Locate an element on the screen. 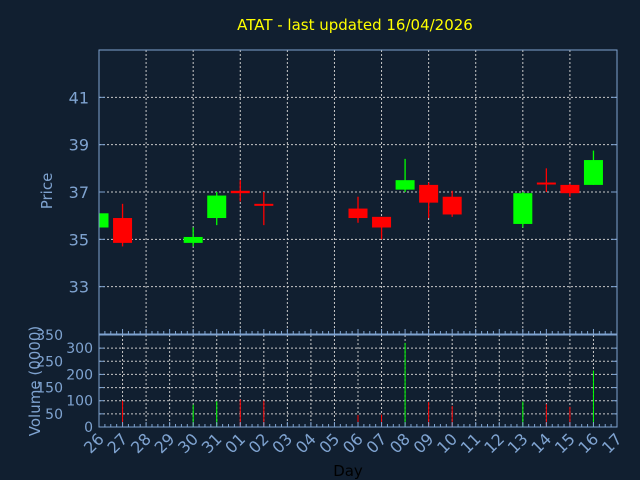  price-tick-label: 39 is located at coordinates (79, 145).